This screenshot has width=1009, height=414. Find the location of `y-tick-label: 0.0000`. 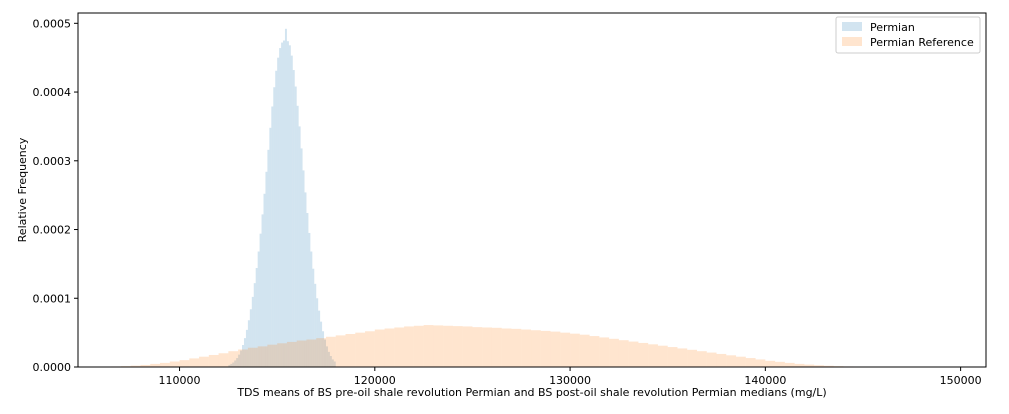

y-tick-label: 0.0000 is located at coordinates (52, 367).